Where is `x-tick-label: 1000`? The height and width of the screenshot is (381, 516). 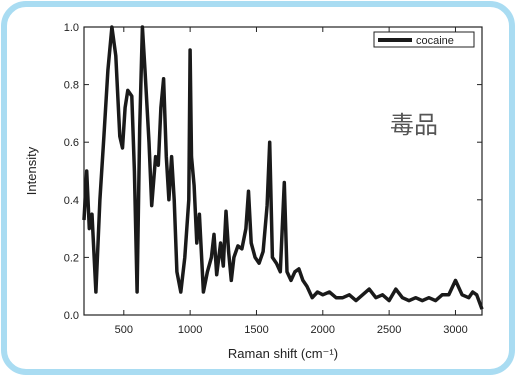
x-tick-label: 1000 is located at coordinates (190, 330).